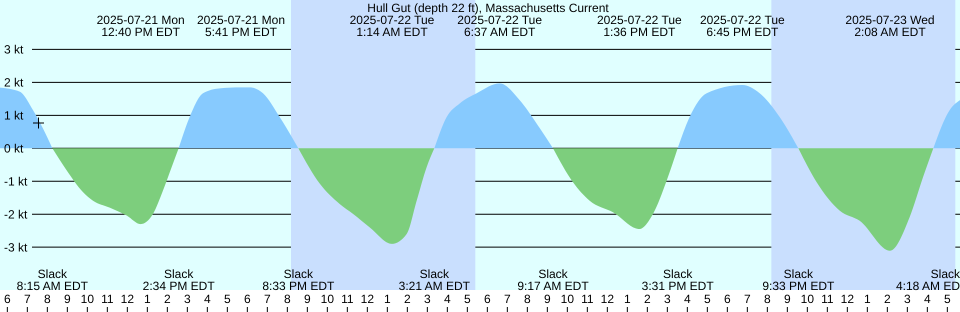 This screenshot has height=312, width=960. Describe the element at coordinates (890, 26) in the screenshot. I see `annotation: 2025-07-23 Wed 2:08 AM EDT` at that location.